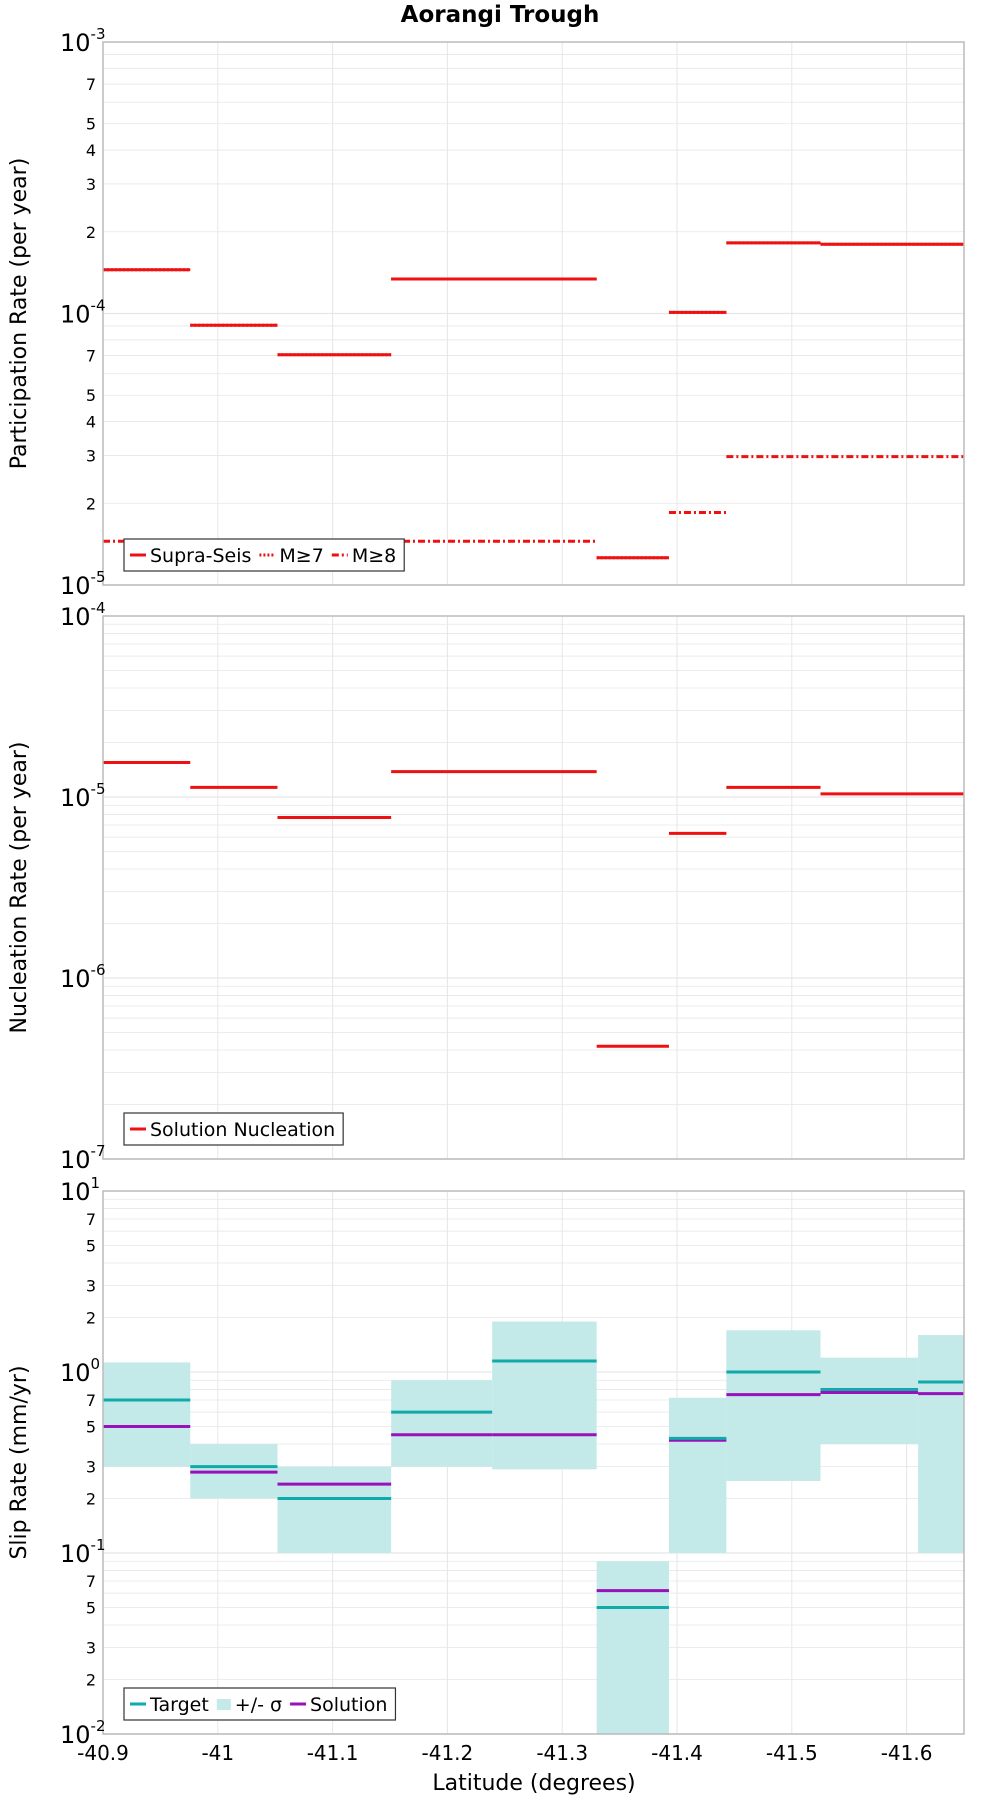 The height and width of the screenshot is (1800, 1000). I want to click on y-axis-label: Participation Rate (per year), so click(19, 314).